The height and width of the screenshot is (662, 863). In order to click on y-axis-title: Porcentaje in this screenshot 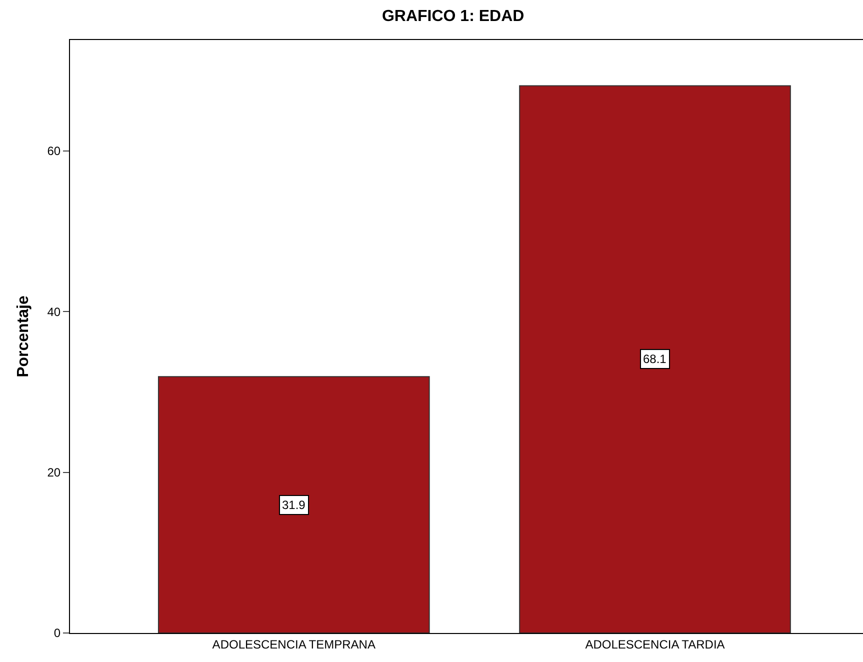, I will do `click(23, 336)`.